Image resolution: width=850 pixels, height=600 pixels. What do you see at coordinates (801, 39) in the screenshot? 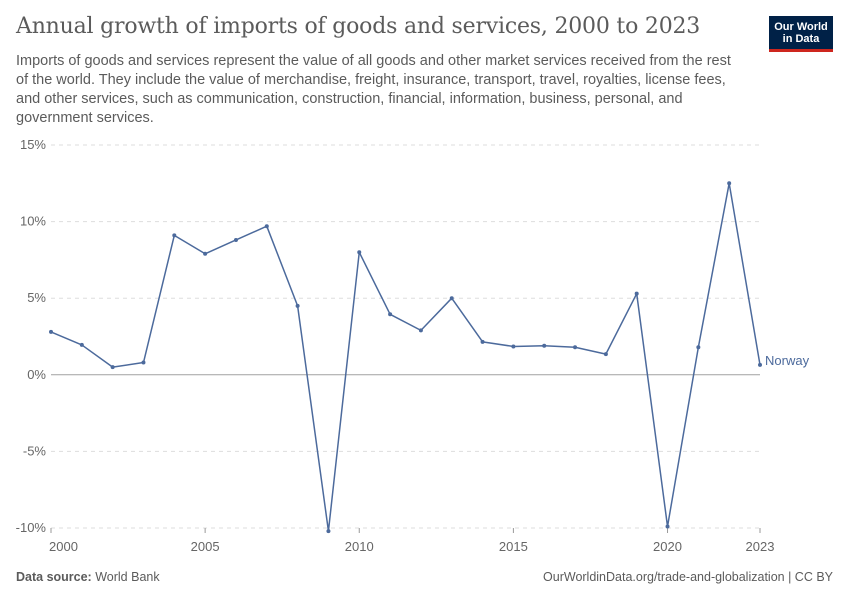
I see `logo-line-2: in Data` at bounding box center [801, 39].